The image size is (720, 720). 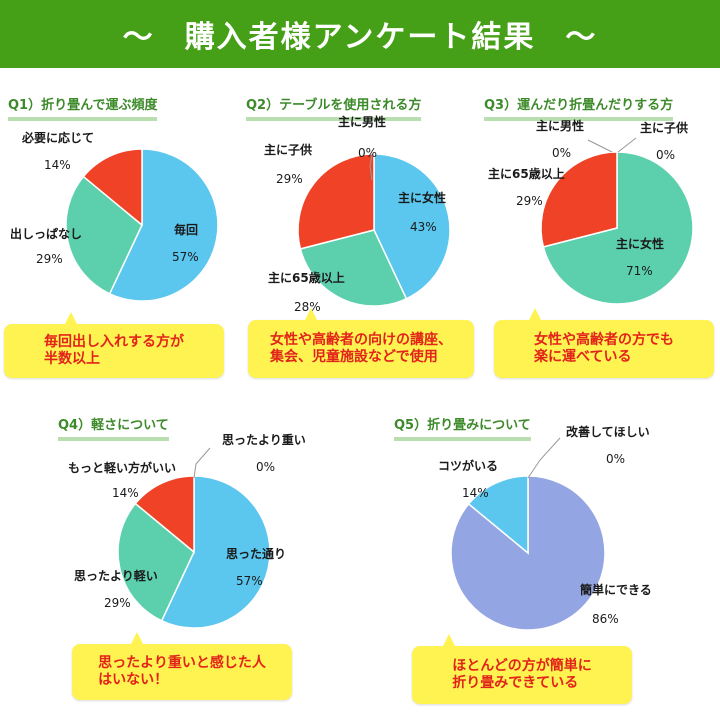 What do you see at coordinates (311, 315) in the screenshot?
I see `q2-note-pointer` at bounding box center [311, 315].